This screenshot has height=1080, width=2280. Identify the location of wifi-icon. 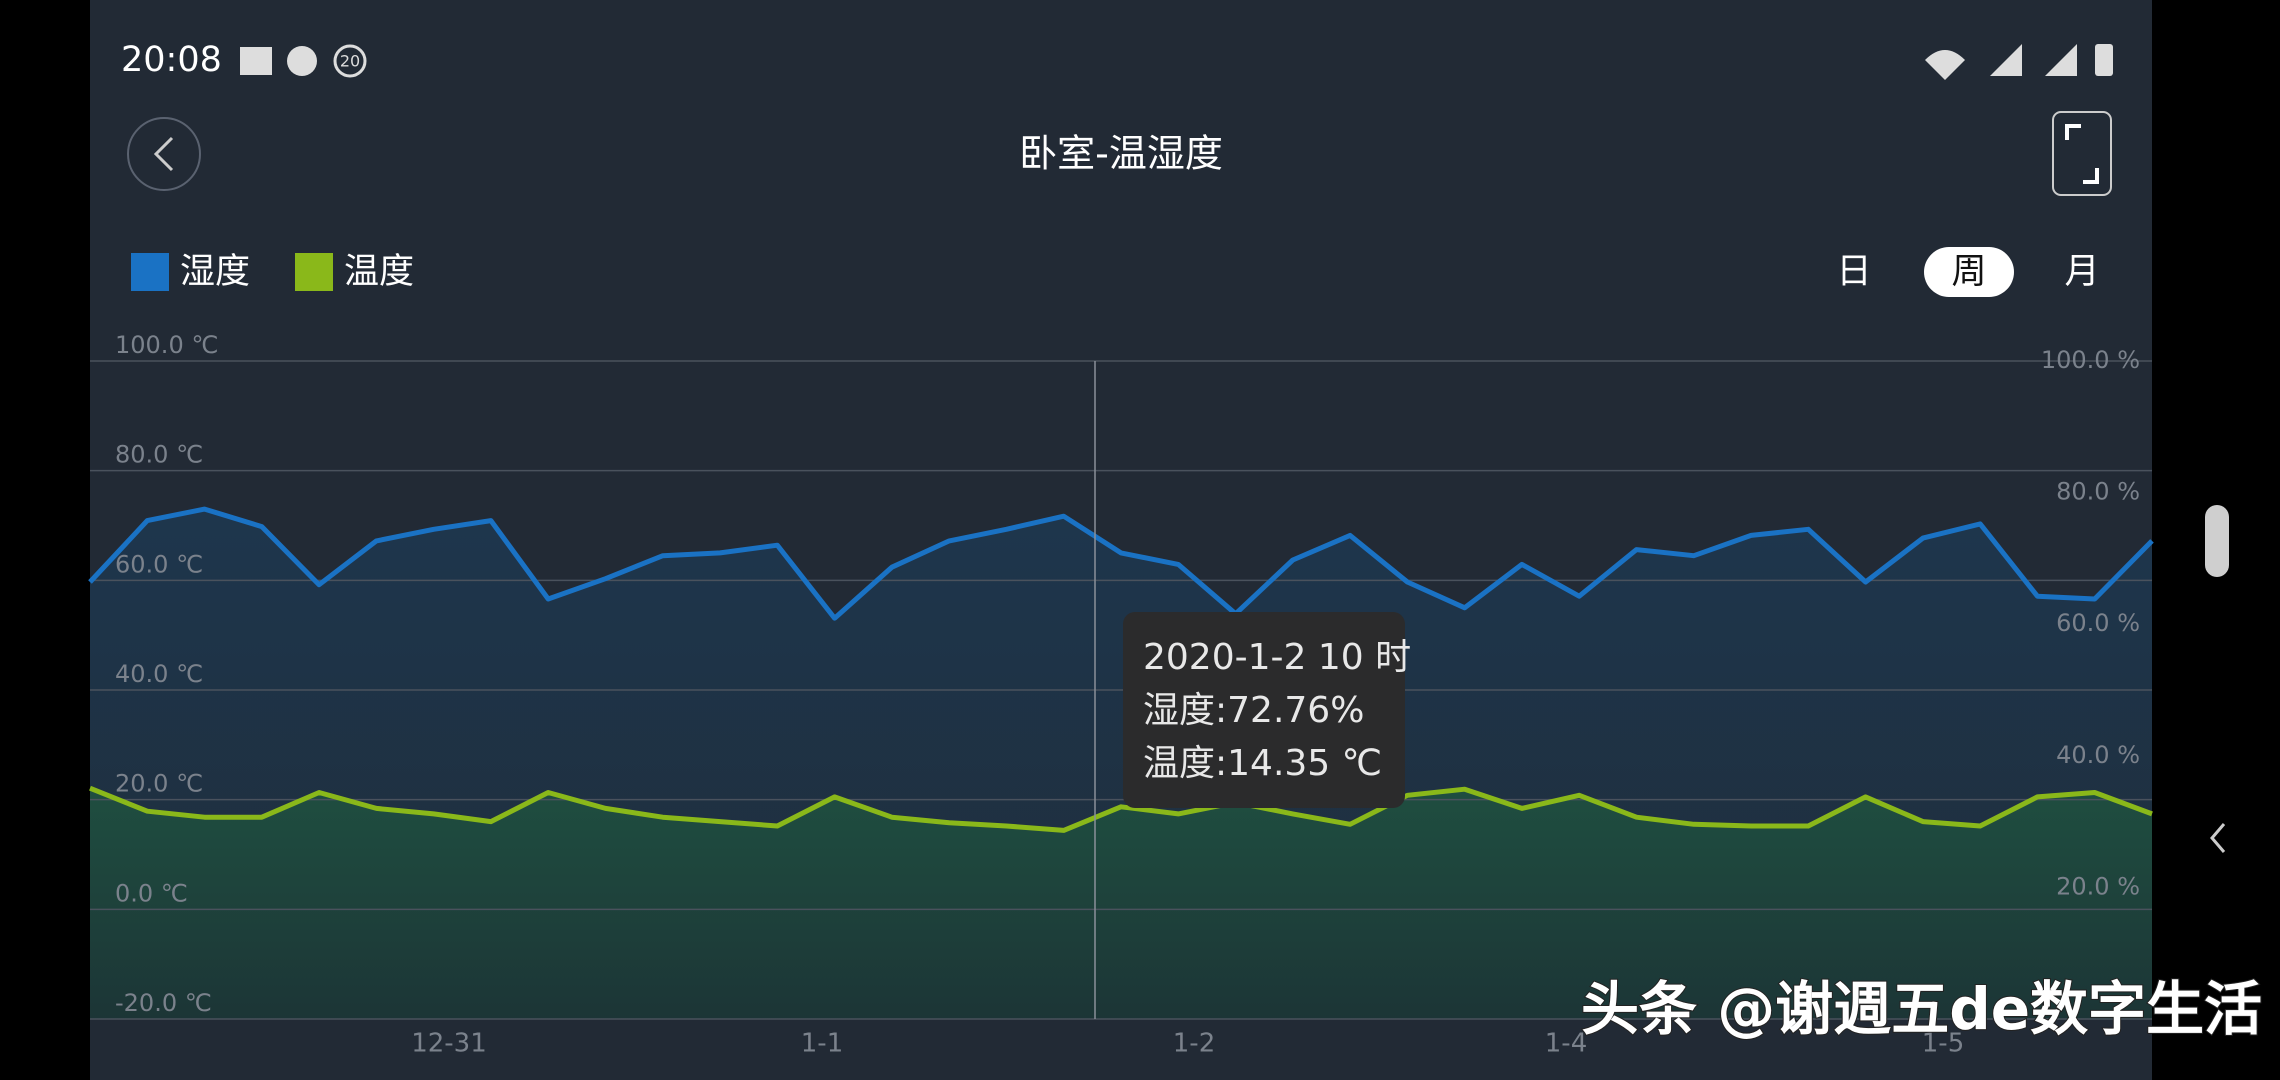
(1945, 65).